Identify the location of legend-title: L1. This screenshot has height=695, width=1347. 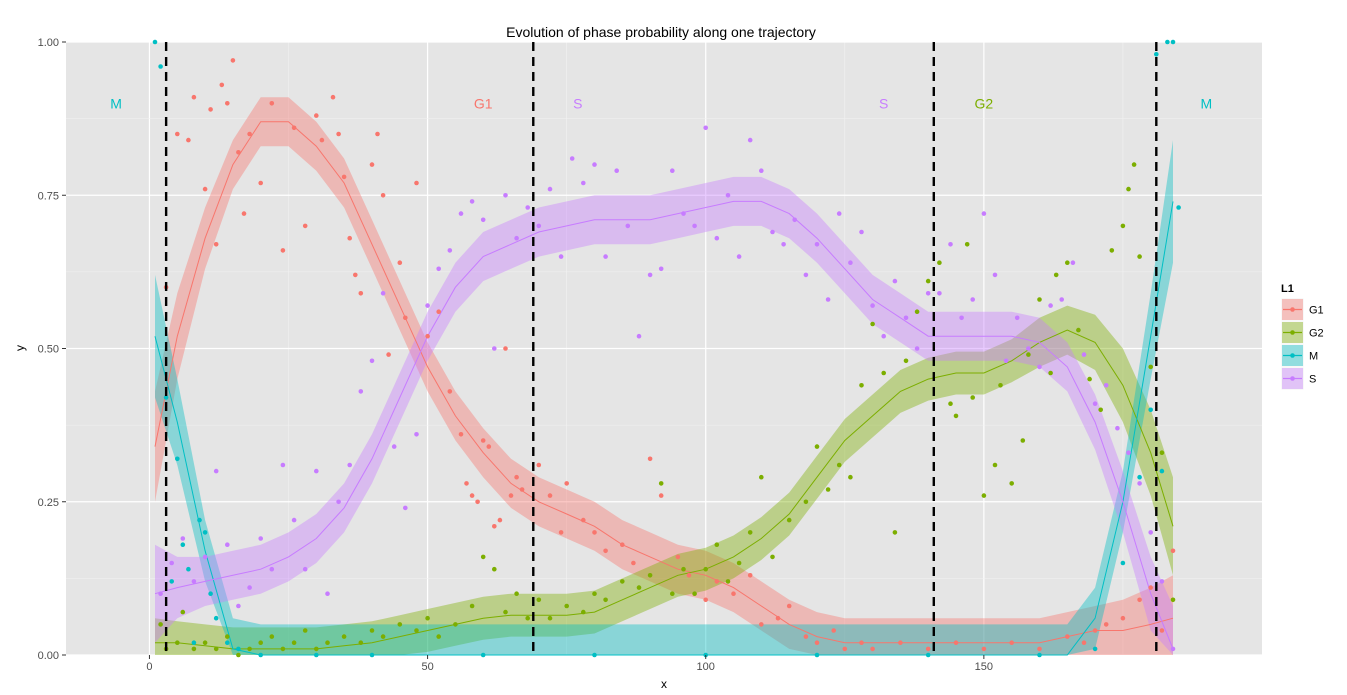
(1287, 289).